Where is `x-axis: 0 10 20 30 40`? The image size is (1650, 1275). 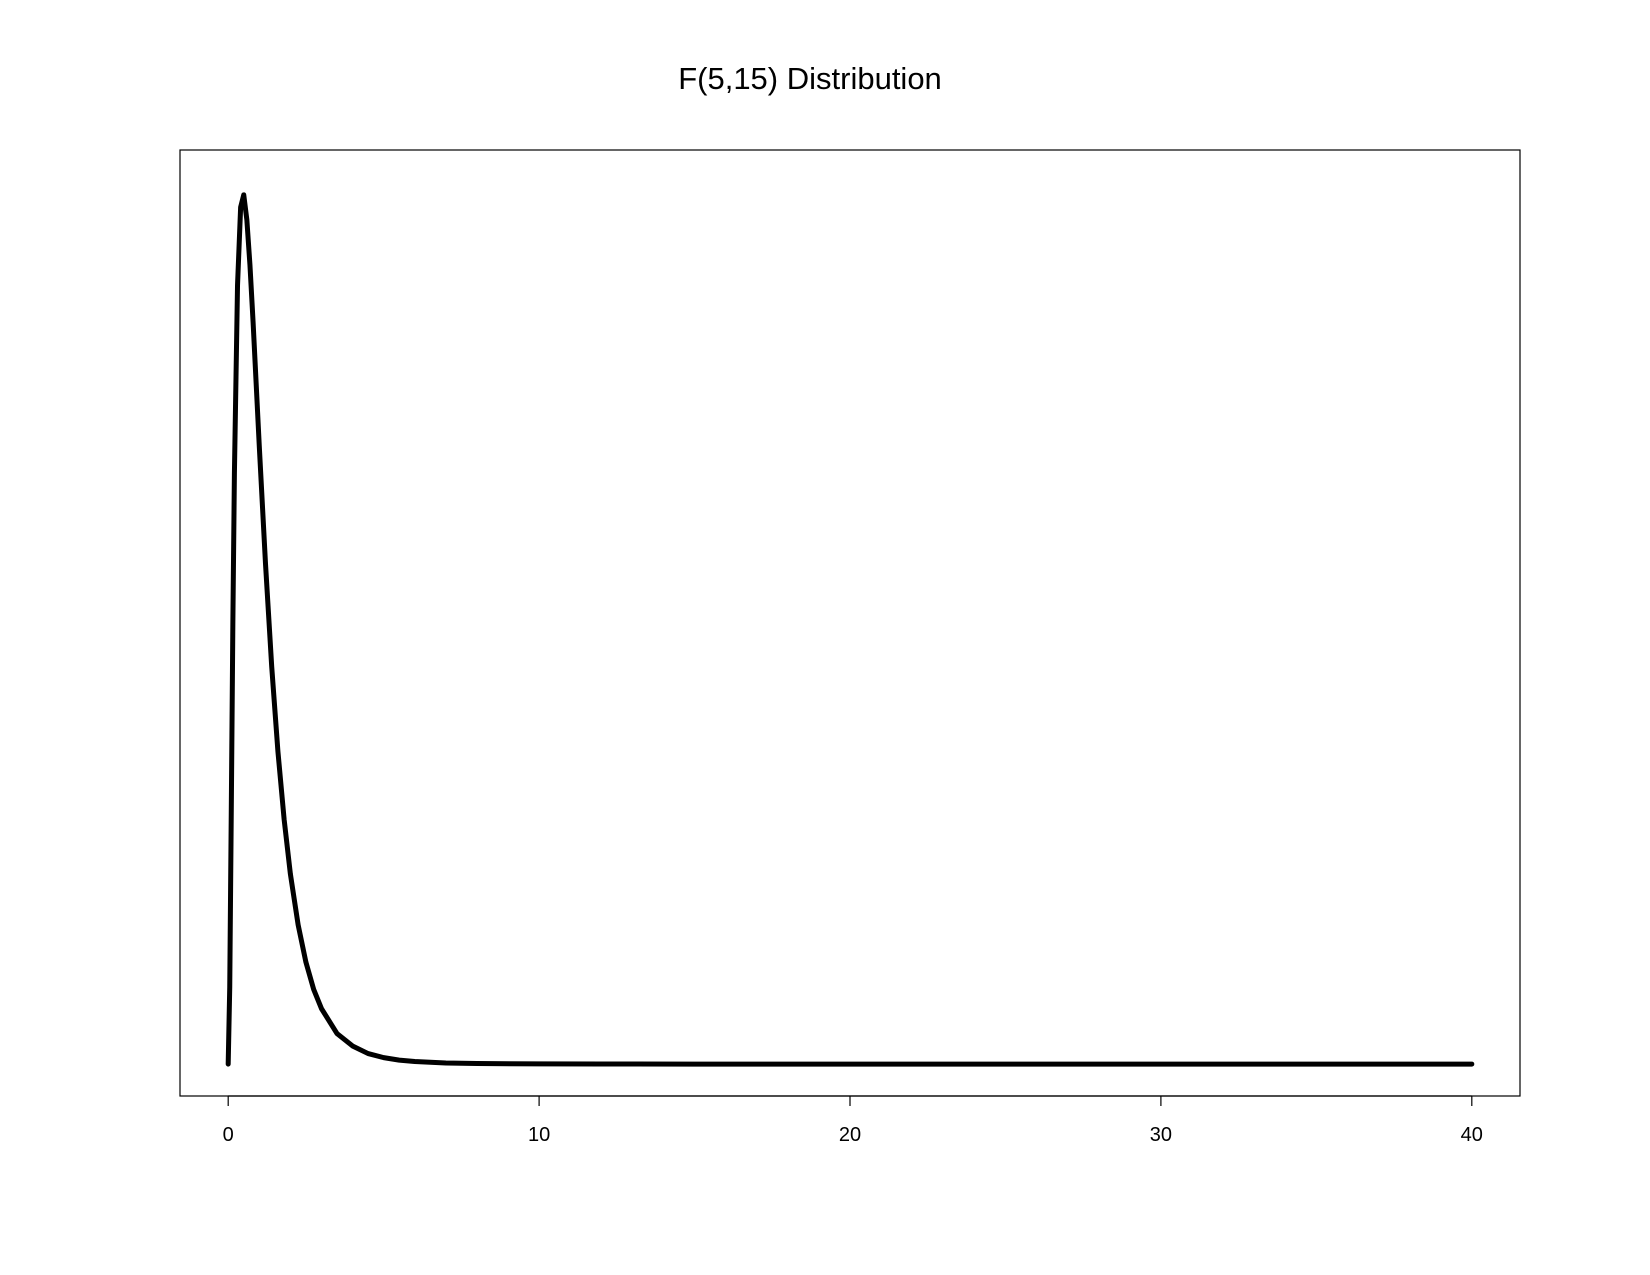 x-axis: 0 10 20 30 40 is located at coordinates (853, 1120).